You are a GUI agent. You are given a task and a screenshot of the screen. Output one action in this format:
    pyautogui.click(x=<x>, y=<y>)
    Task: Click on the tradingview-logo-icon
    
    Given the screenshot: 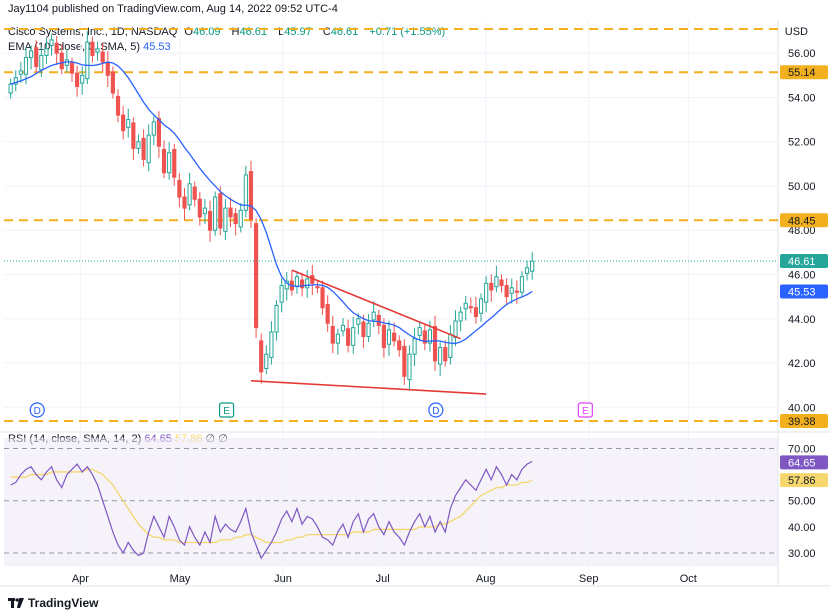 What is the action you would take?
    pyautogui.click(x=16, y=603)
    